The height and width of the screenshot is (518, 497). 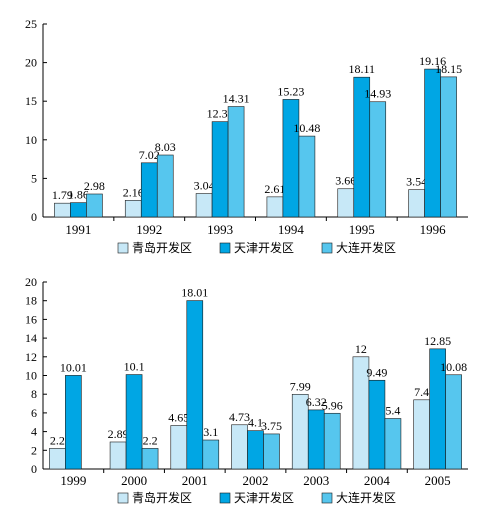 What do you see at coordinates (255, 423) in the screenshot?
I see `data-label: 4.1` at bounding box center [255, 423].